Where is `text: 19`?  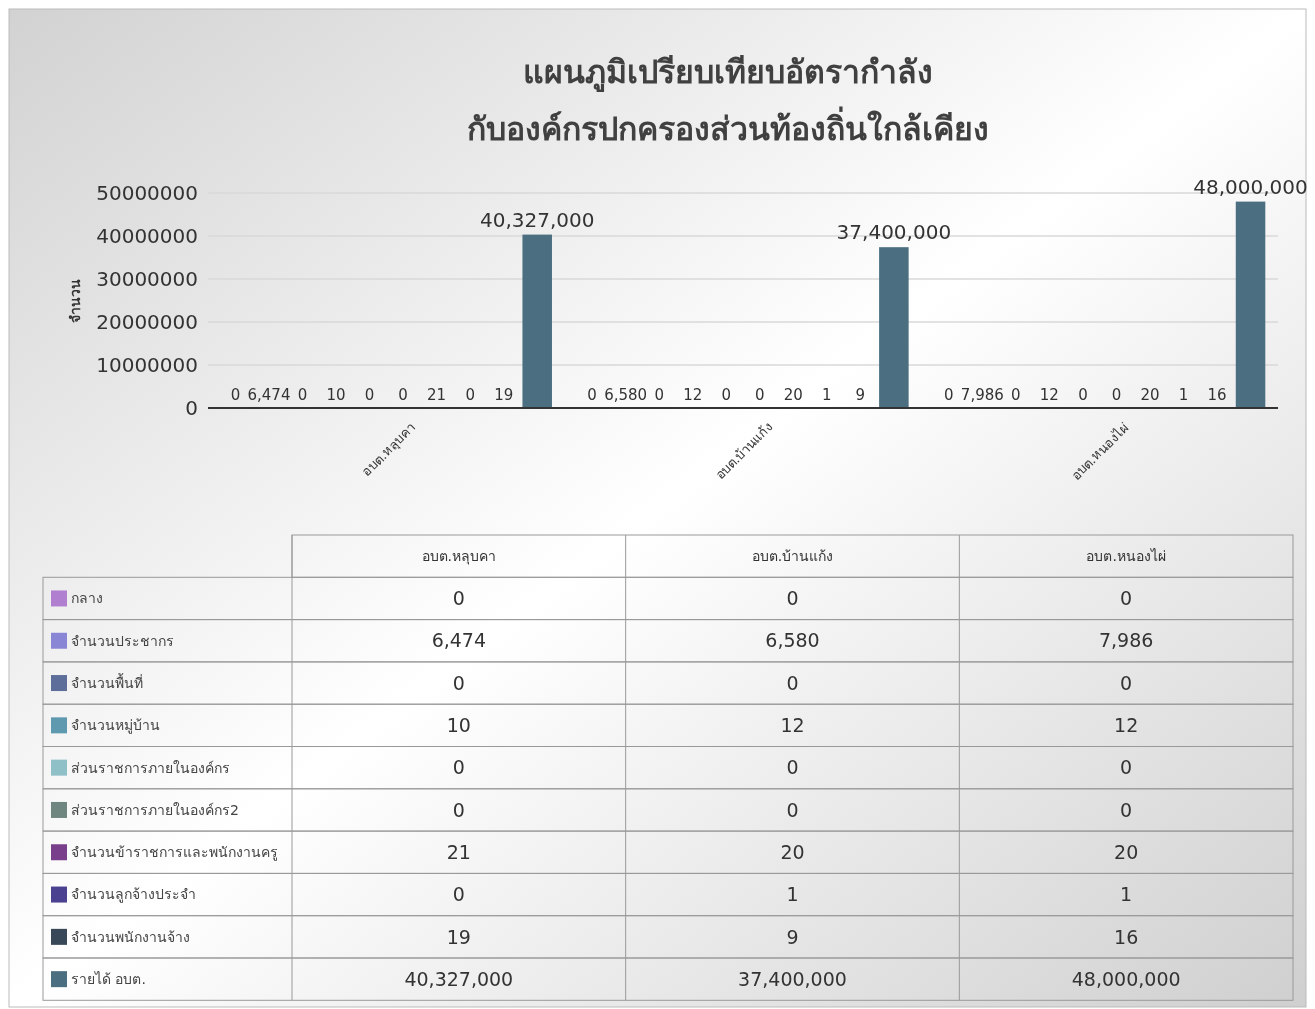
text: 19 is located at coordinates (504, 395).